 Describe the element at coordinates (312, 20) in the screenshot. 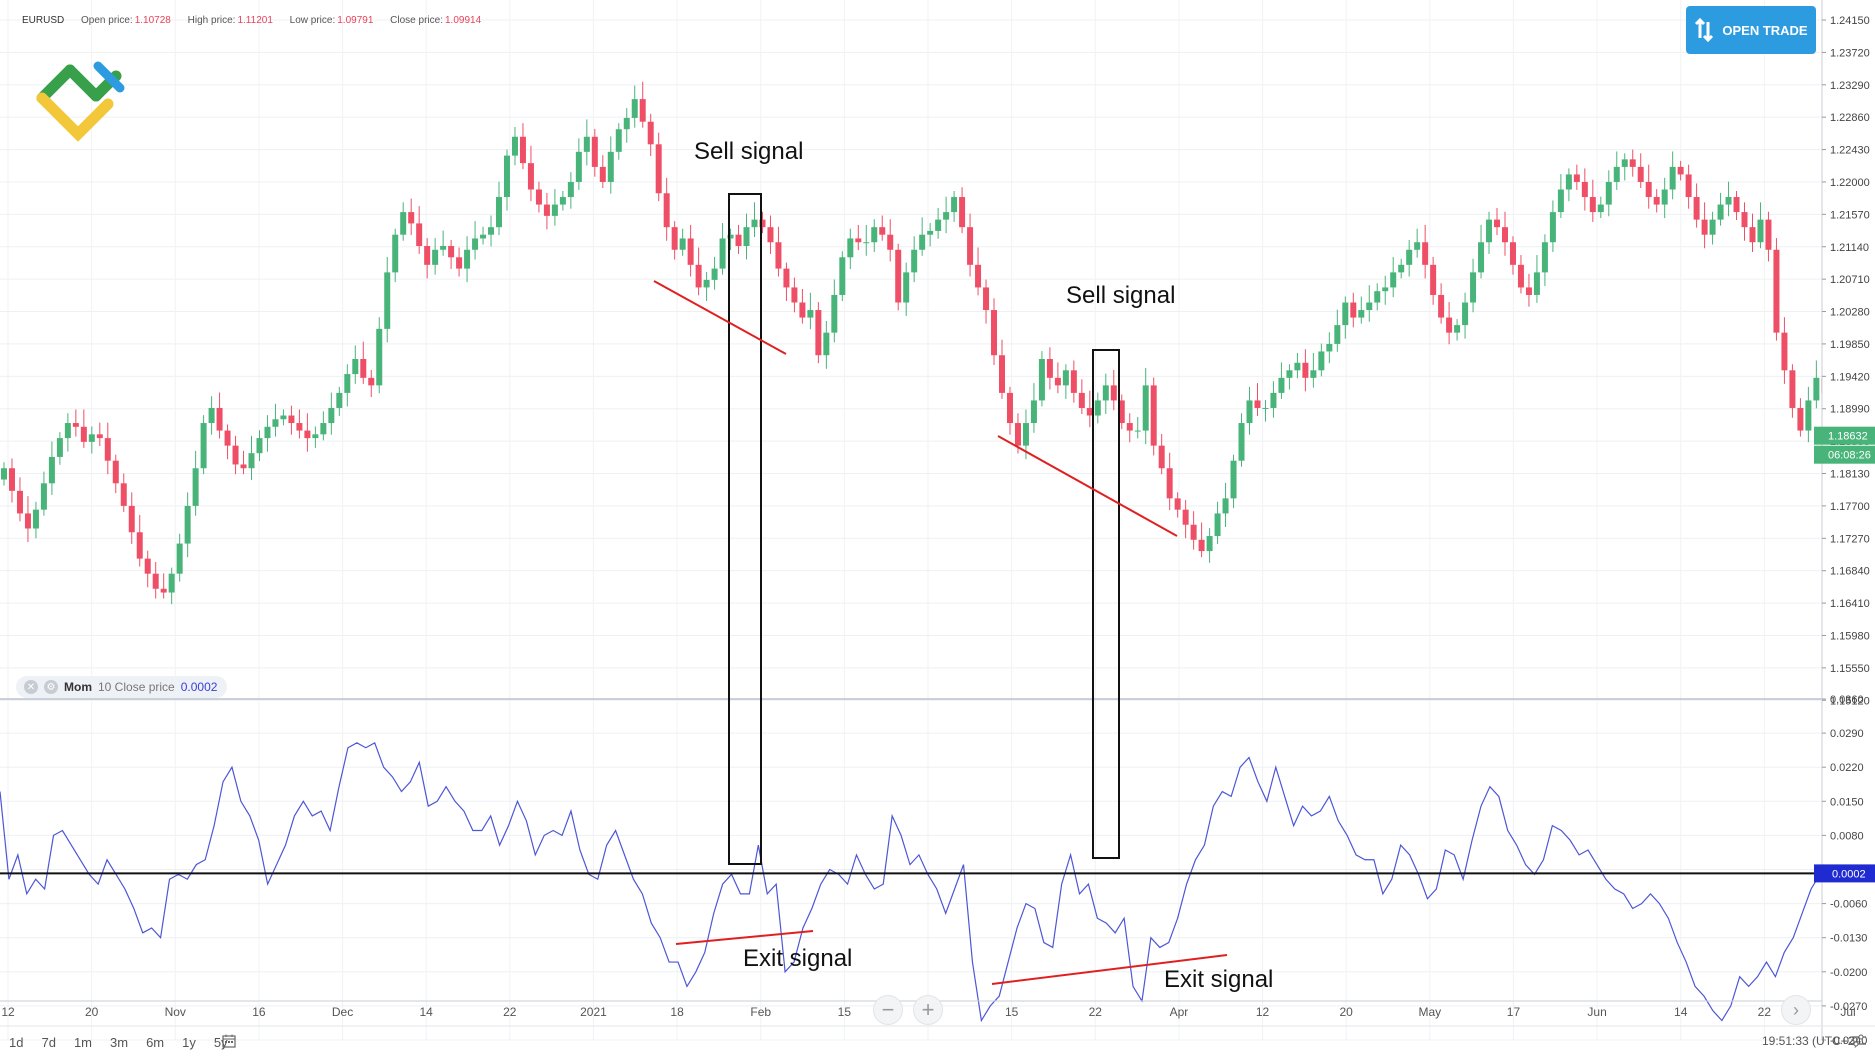

I see `low-label: Low price:` at that location.